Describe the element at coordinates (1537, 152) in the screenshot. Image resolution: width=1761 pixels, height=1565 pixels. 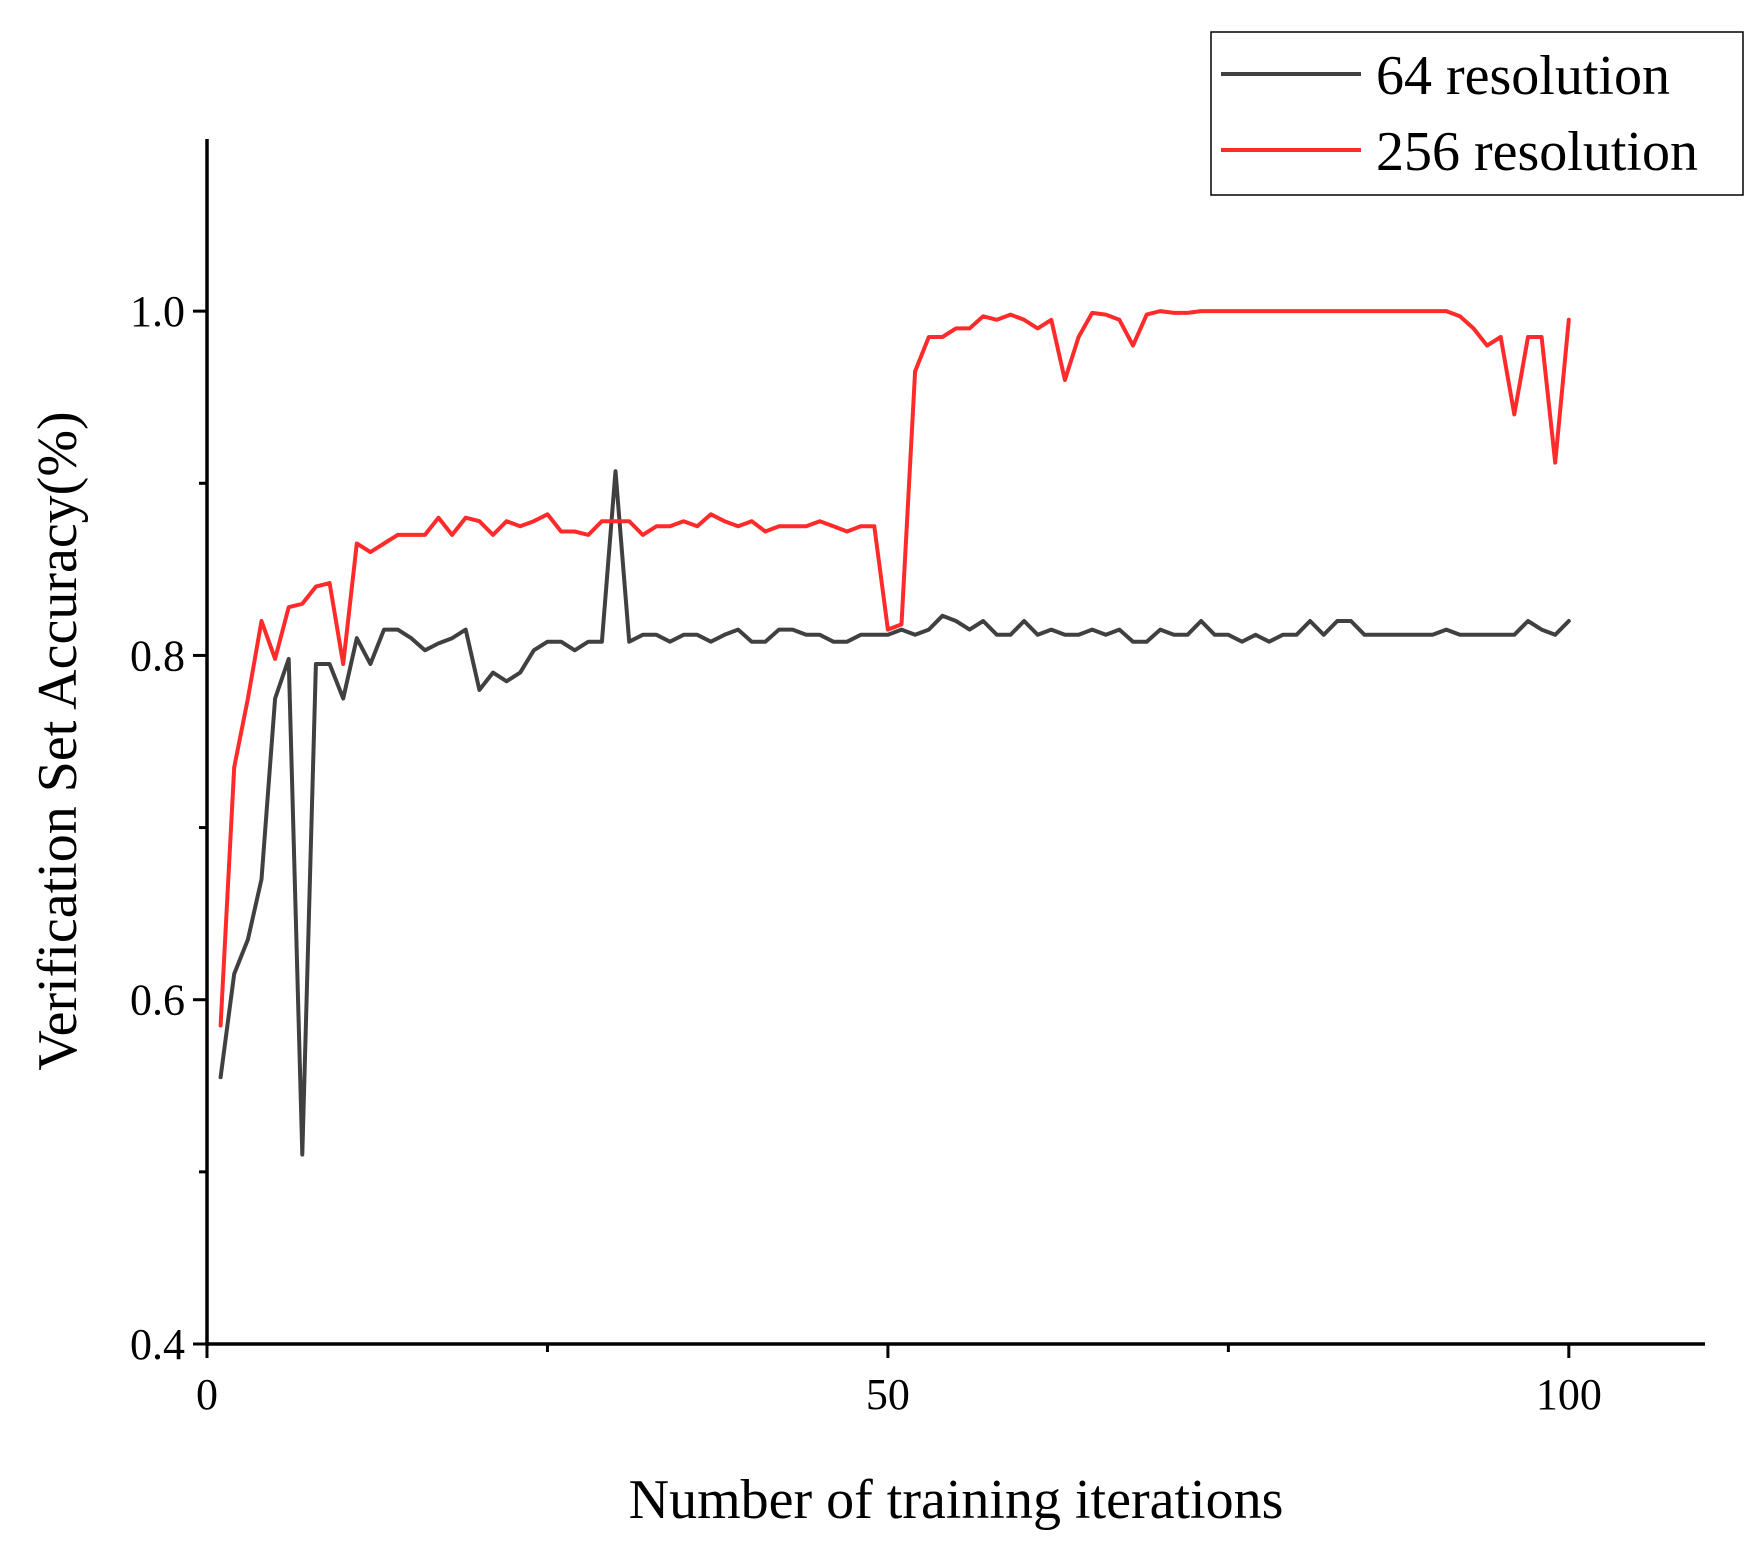
I see `legend-label-256-resolution: 256 resolution` at that location.